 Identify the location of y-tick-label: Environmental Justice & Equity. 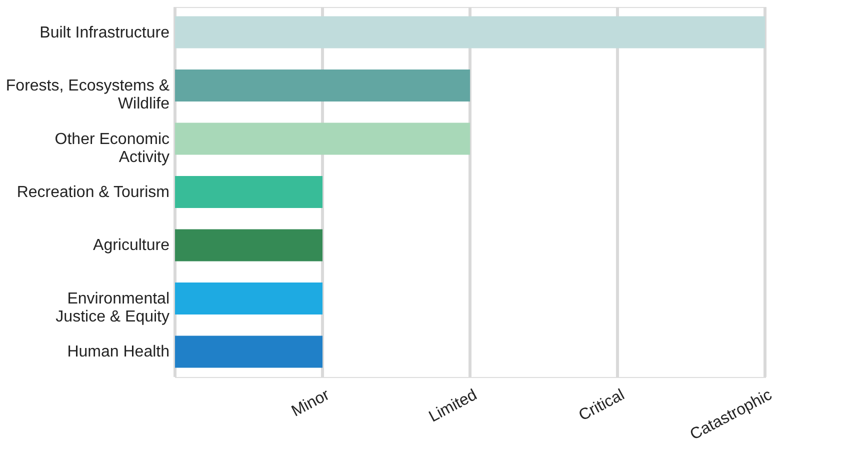
(113, 308).